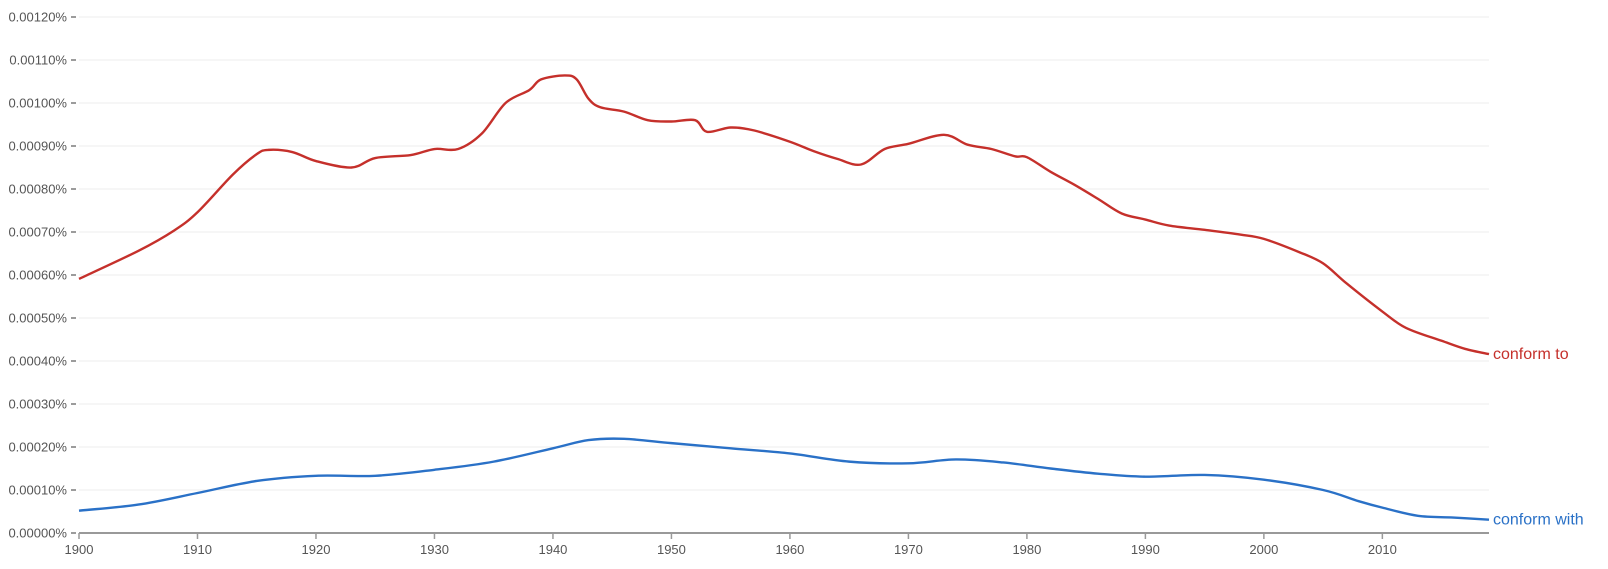 The height and width of the screenshot is (569, 1608). Describe the element at coordinates (671, 549) in the screenshot. I see `x-tick-label: 1950` at that location.